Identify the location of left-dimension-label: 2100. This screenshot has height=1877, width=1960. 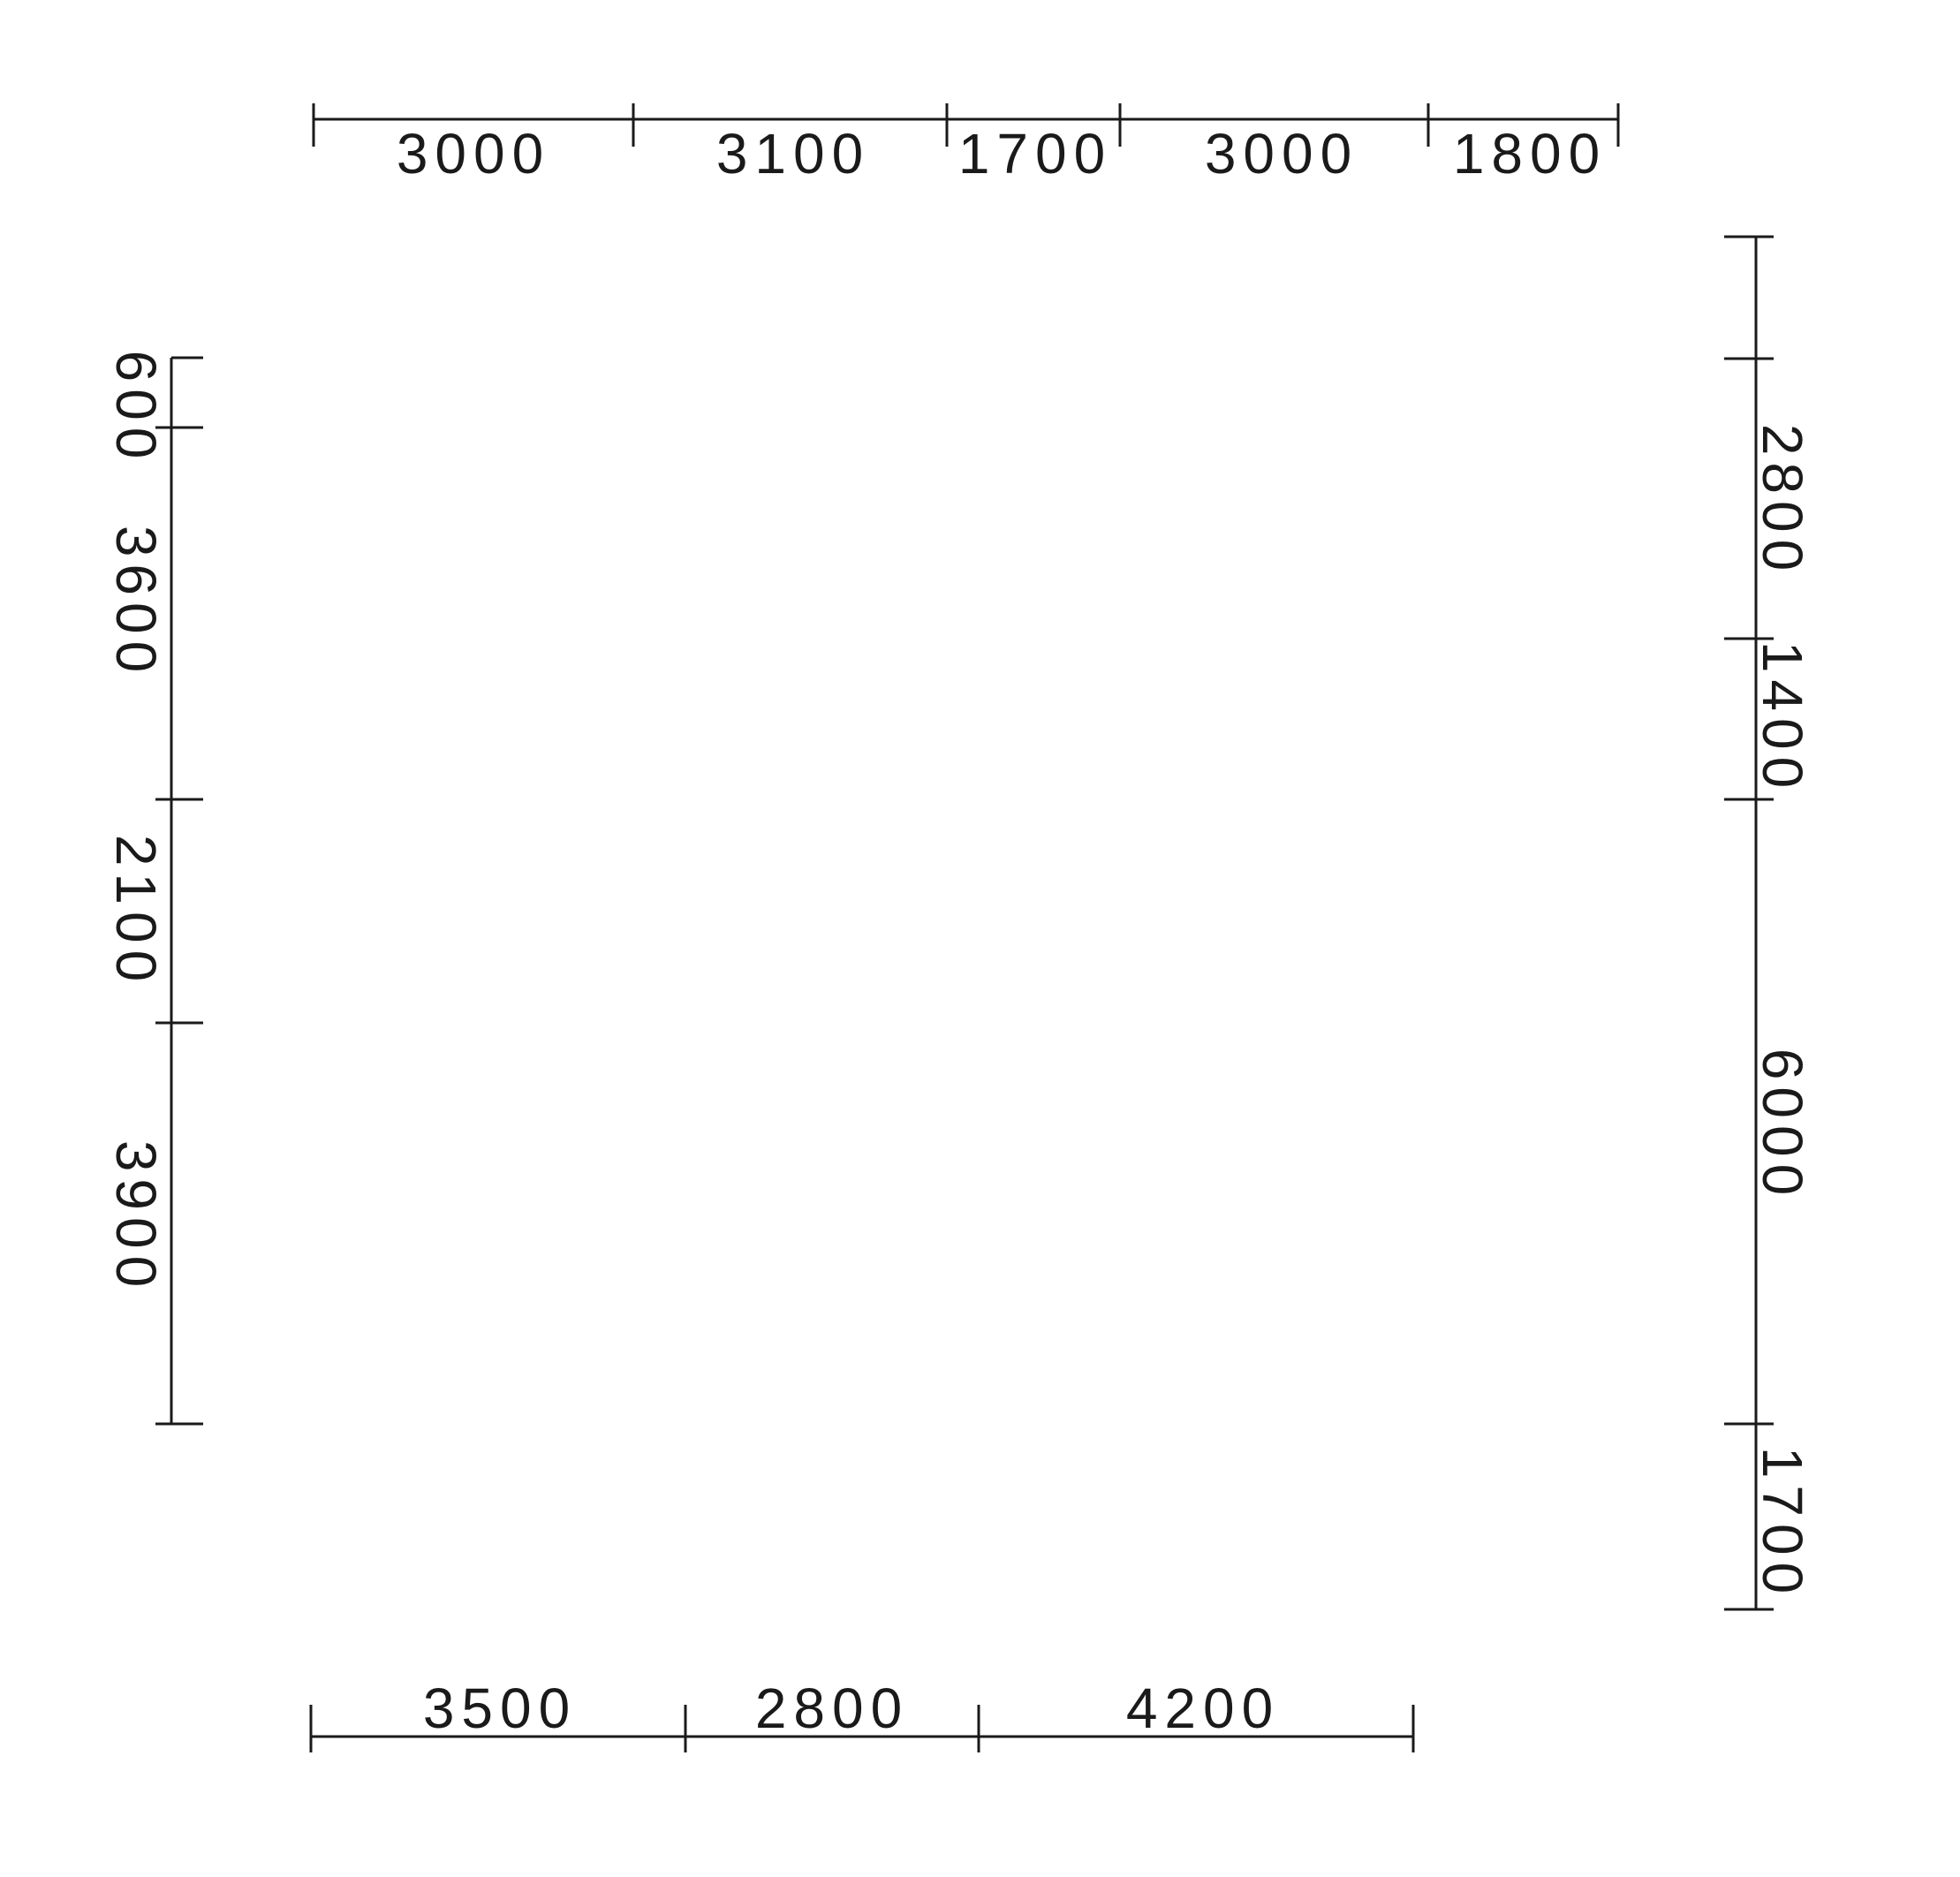
(136, 911).